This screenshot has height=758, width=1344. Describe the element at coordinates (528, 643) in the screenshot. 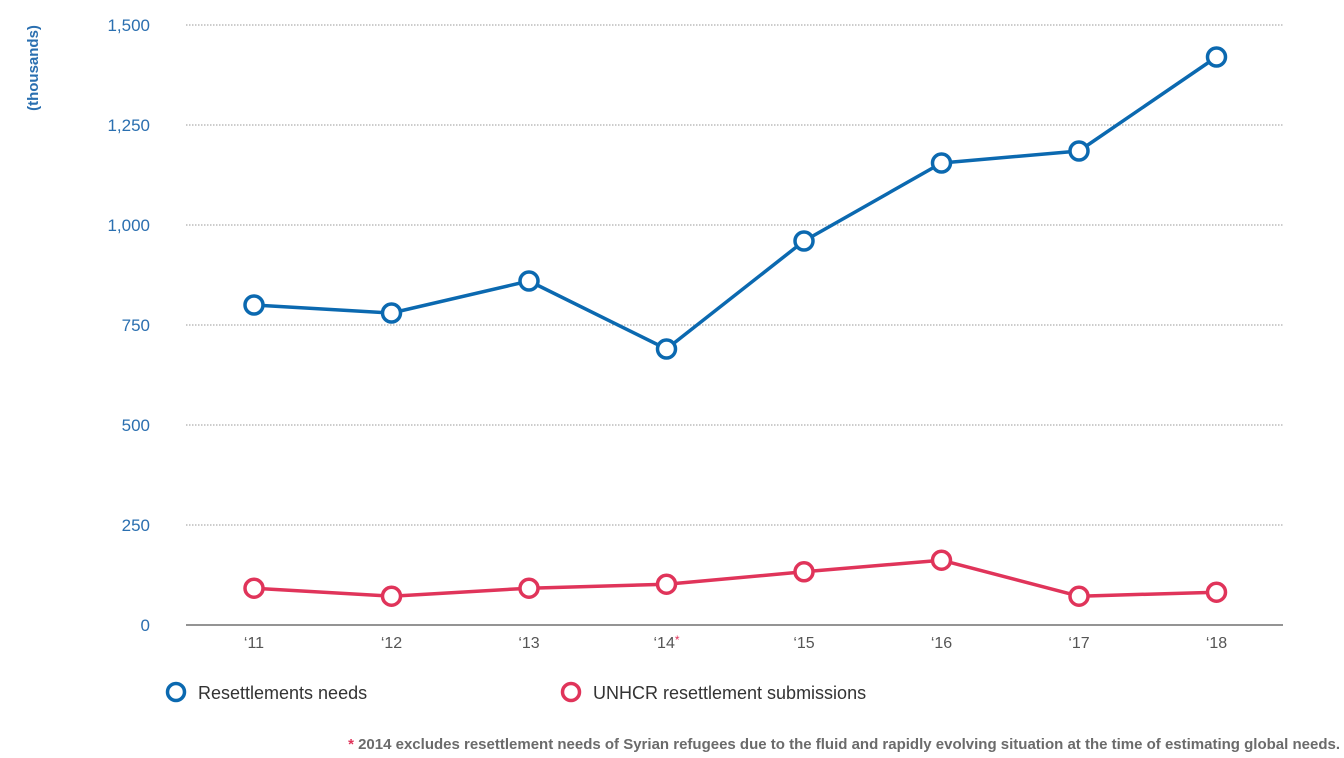

I see `x-tick-label: ‘13` at that location.